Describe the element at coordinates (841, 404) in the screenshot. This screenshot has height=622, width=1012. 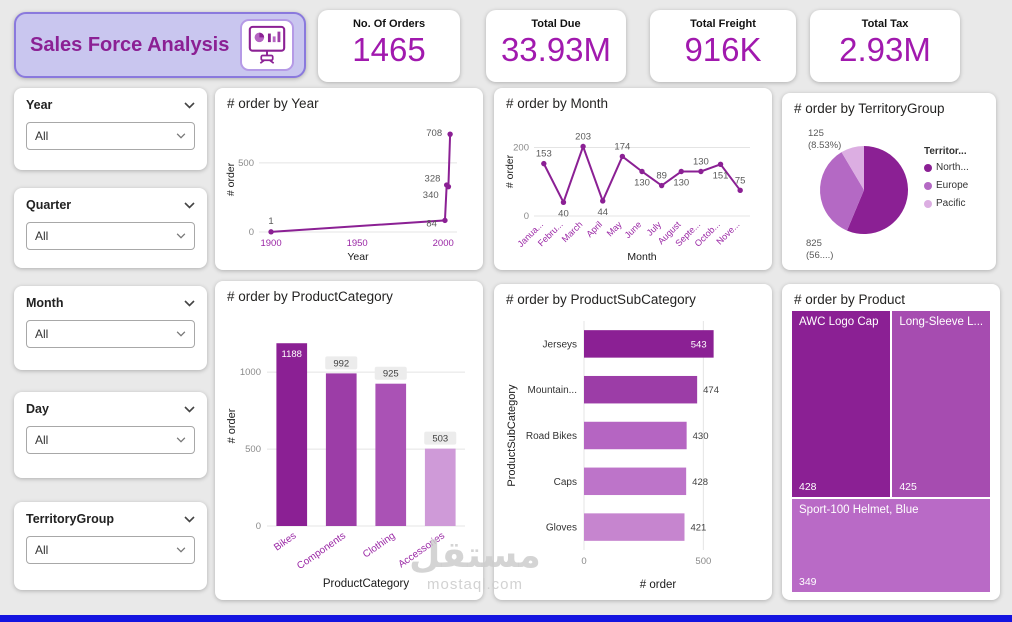
I see `treemap-tile-awc-logo-cap: AWC Logo Cap 428` at that location.